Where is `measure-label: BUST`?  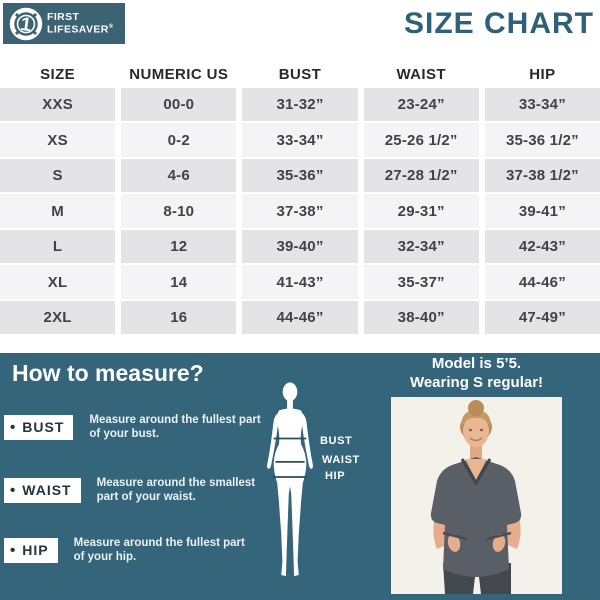 measure-label: BUST is located at coordinates (43, 427).